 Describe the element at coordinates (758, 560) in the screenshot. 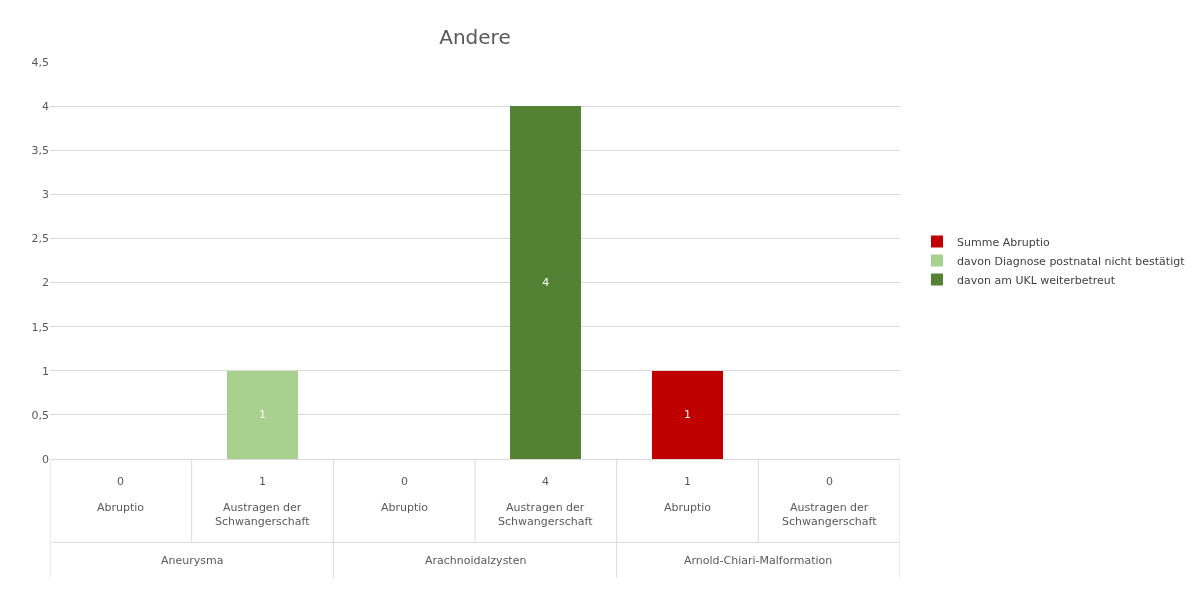

I see `text: Arnold-Chiari-Malformation` at that location.